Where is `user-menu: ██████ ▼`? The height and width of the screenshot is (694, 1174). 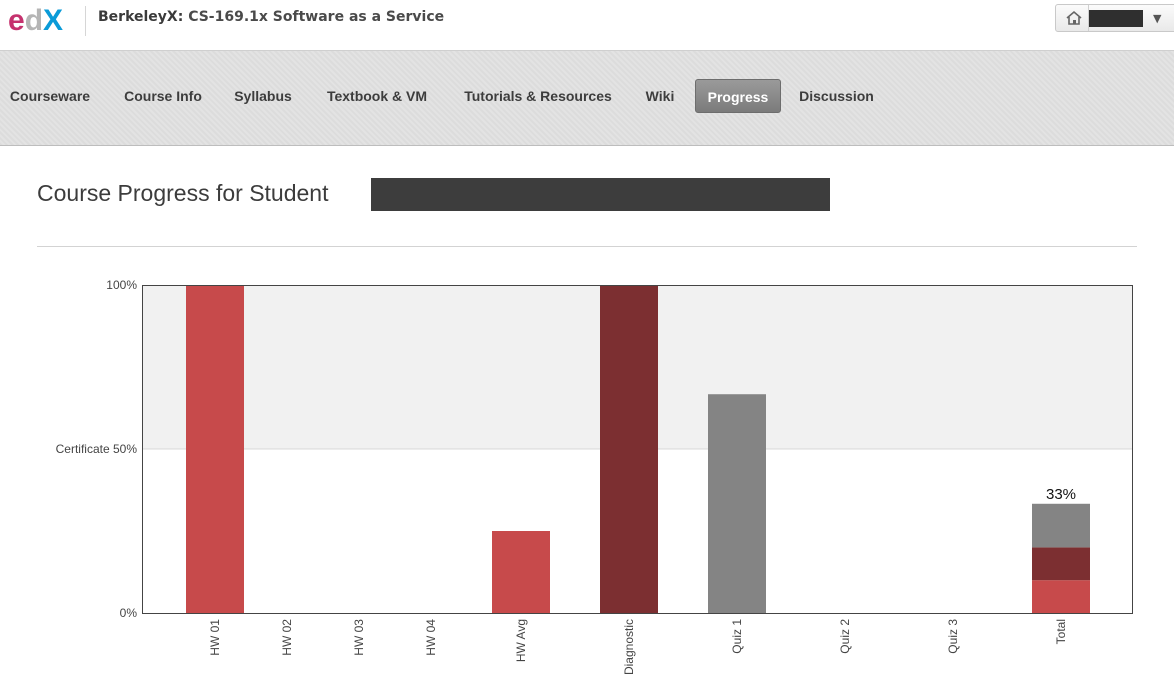
user-menu: ██████ ▼ is located at coordinates (1114, 18).